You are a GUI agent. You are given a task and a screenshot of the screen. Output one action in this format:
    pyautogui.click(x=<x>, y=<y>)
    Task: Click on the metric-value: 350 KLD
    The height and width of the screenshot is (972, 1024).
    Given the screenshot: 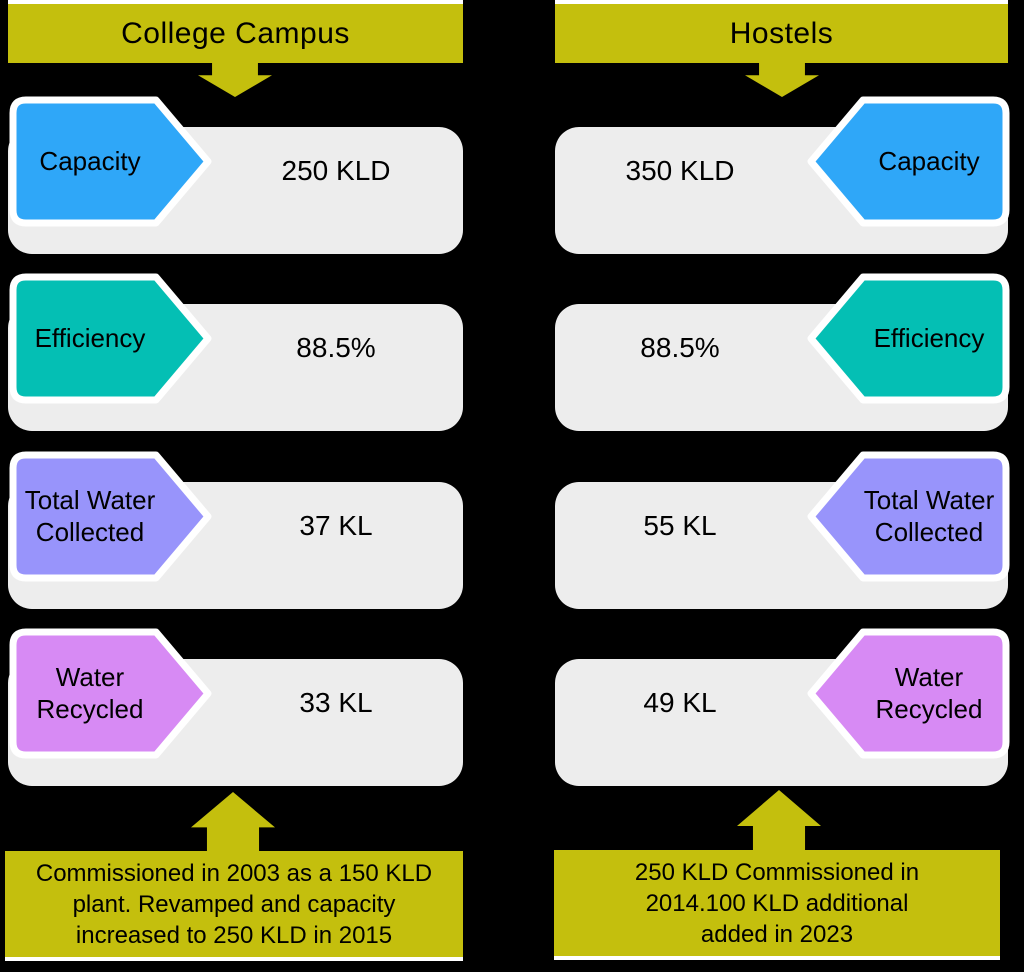 What is the action you would take?
    pyautogui.click(x=680, y=170)
    